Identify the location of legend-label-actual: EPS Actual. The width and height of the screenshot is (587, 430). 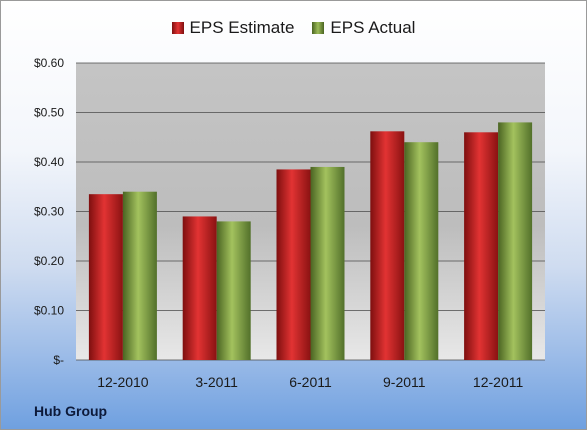
(373, 27).